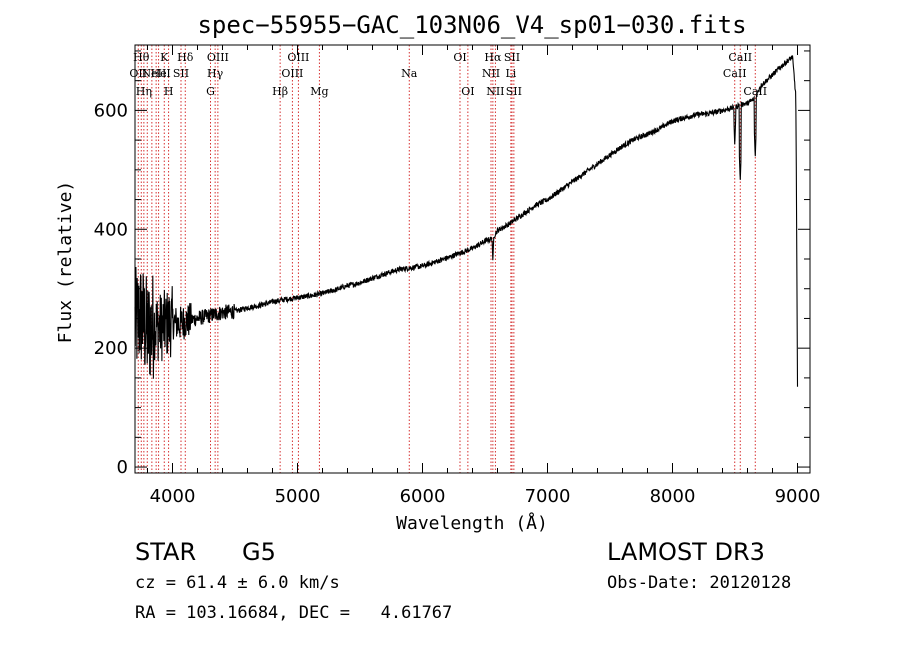  Describe the element at coordinates (510, 73) in the screenshot. I see `line-marker-label: Li` at that location.